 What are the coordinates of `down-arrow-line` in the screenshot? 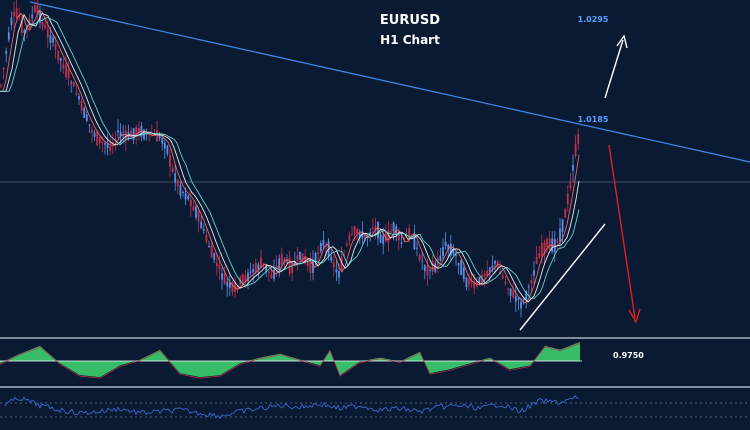 It's located at (622, 231).